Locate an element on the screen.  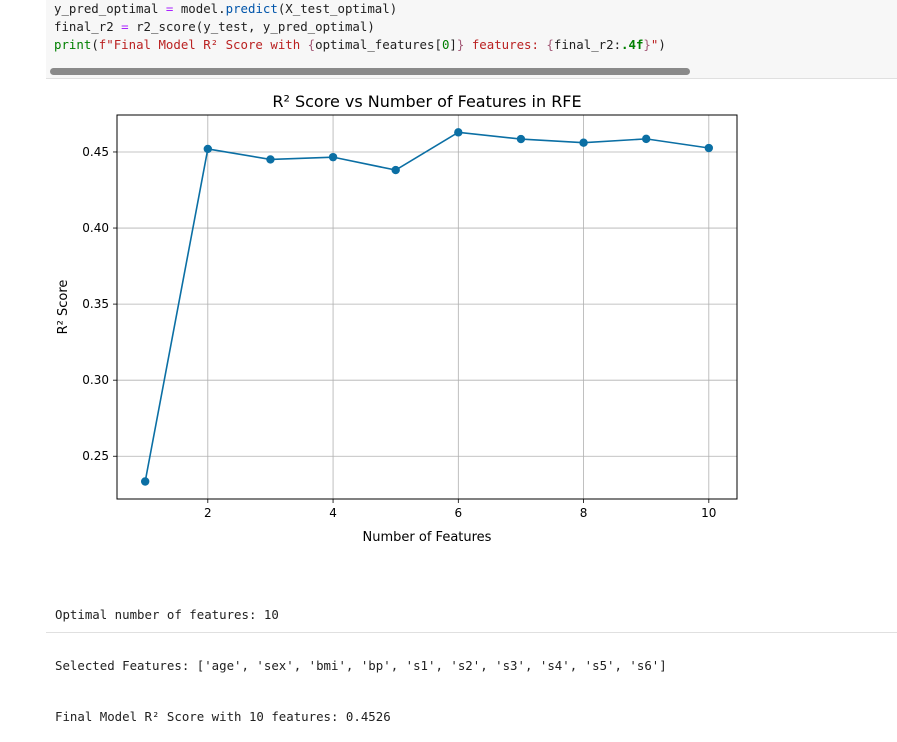
x-tick-label: 6 is located at coordinates (458, 513).